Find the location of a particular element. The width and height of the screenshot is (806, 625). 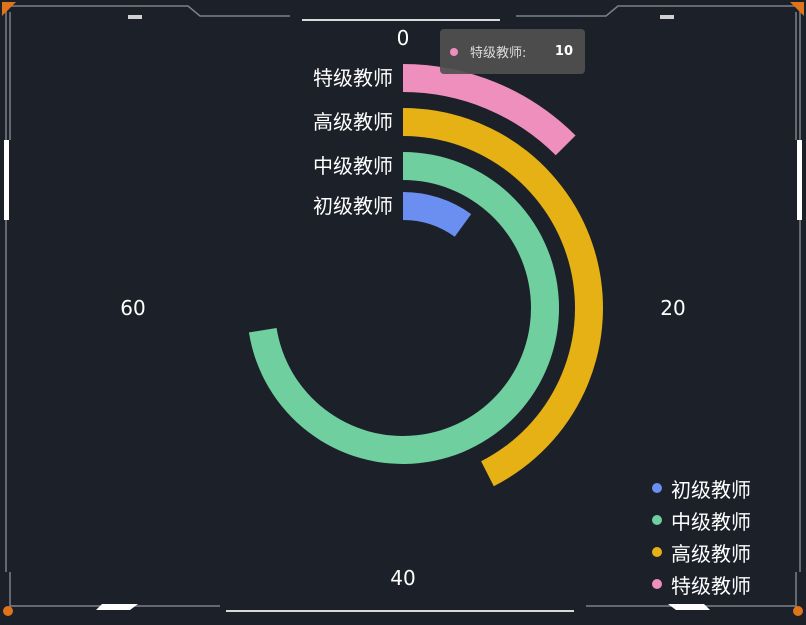

legend-label: 初级教师 is located at coordinates (711, 489).